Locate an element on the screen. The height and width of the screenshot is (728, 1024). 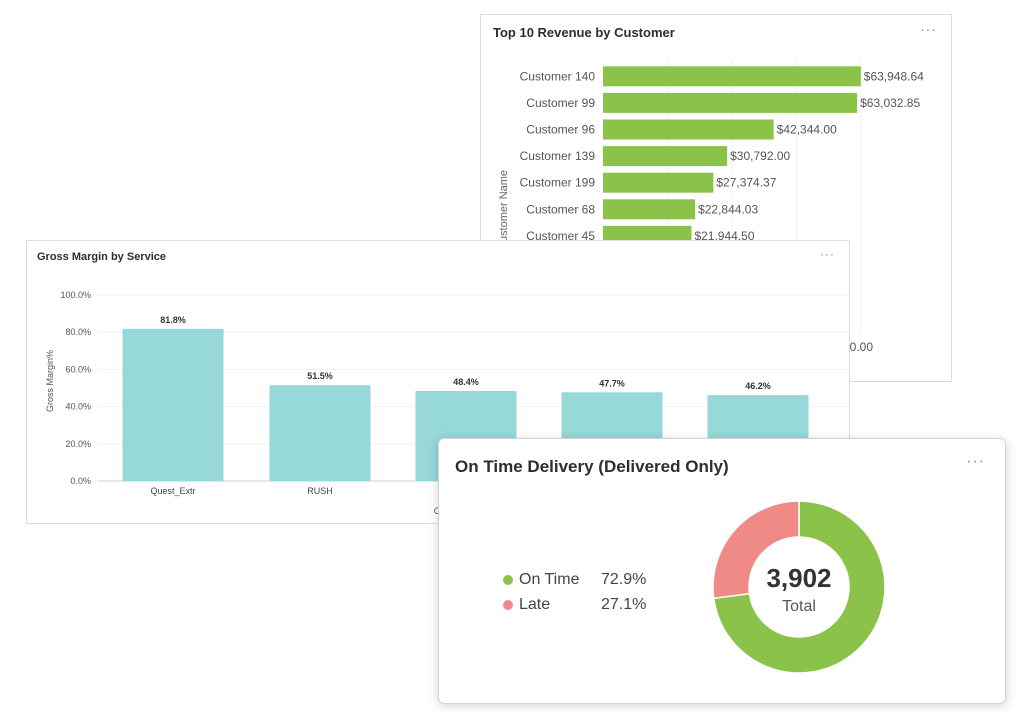
revenue-category-label: Customer 140 is located at coordinates (558, 76).